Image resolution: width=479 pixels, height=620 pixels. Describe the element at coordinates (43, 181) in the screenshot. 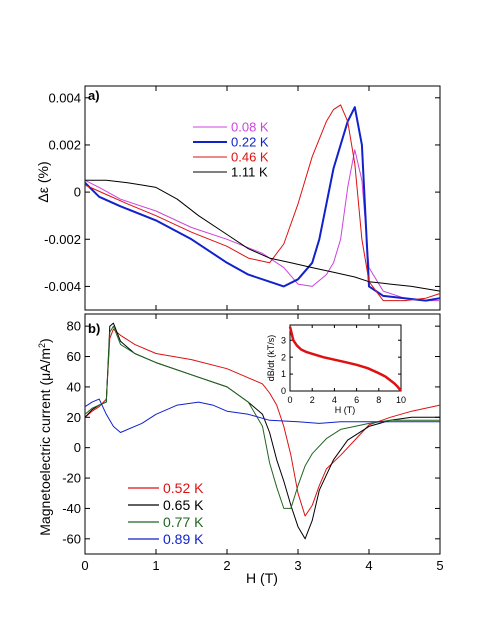

I see `panel-a-ylabel: Δε (%)` at that location.